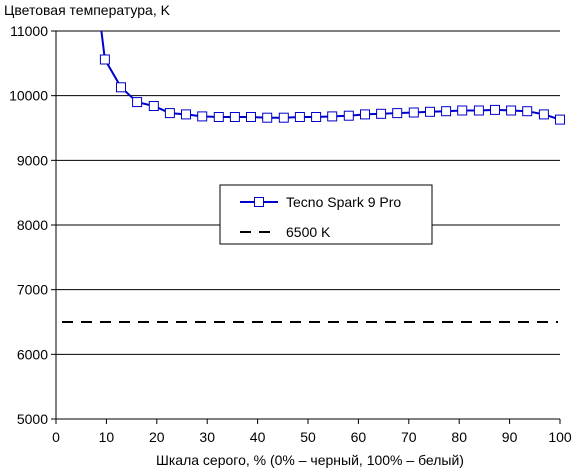 This screenshot has width=573, height=469. Describe the element at coordinates (32, 290) in the screenshot. I see `y-tick-label: 7000` at that location.